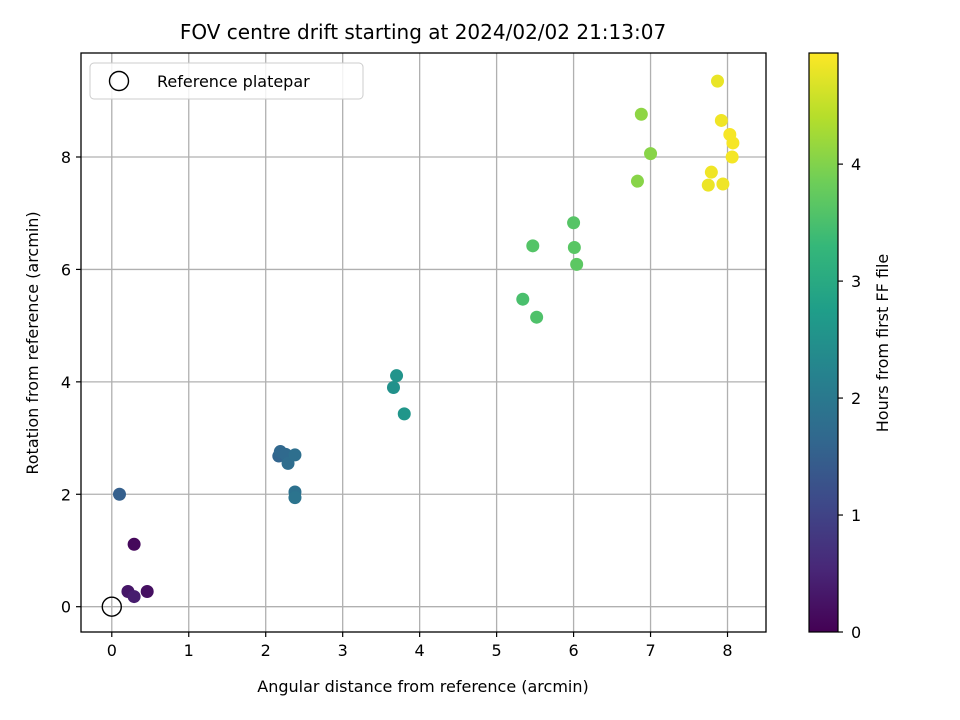  I want to click on y-axis-label: Rotation from reference (arcmin), so click(32, 342).